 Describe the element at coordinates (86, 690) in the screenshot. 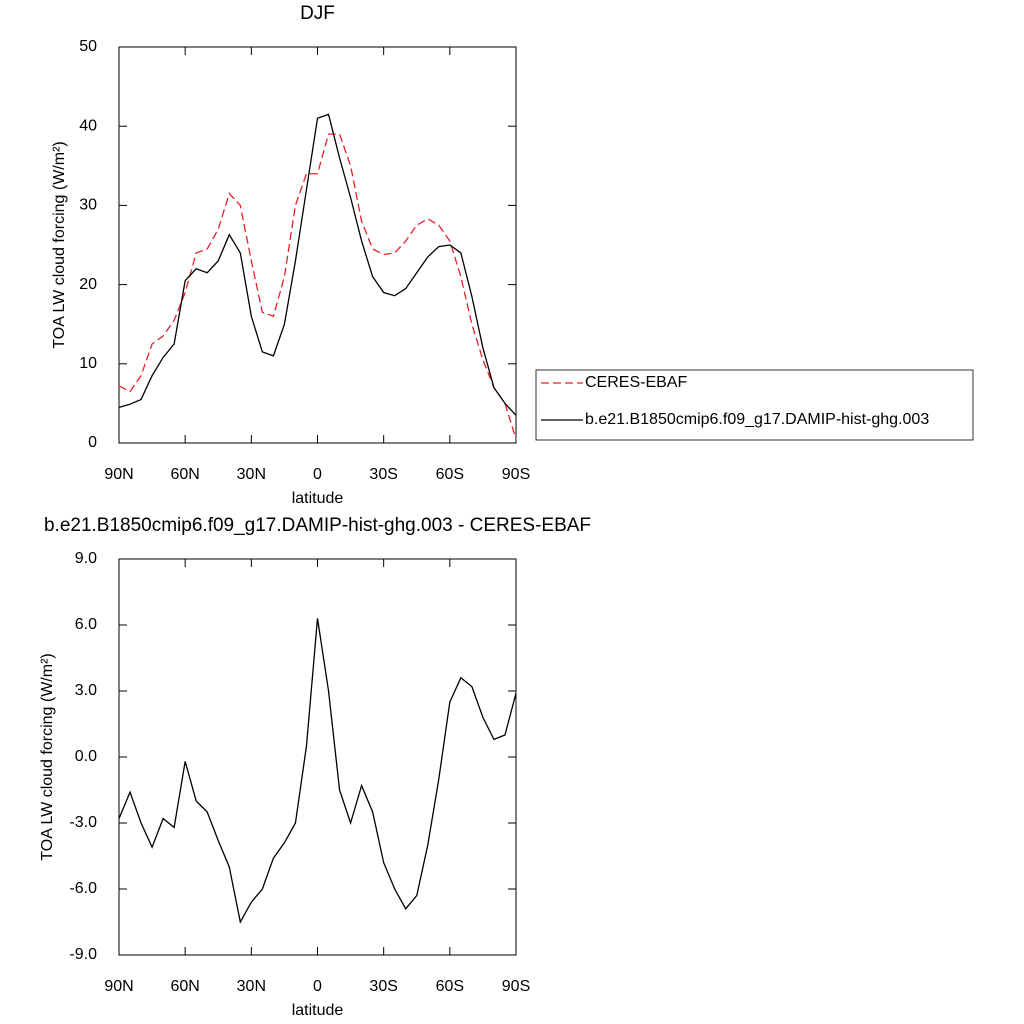

I see `y-tick-label: 3.0` at that location.